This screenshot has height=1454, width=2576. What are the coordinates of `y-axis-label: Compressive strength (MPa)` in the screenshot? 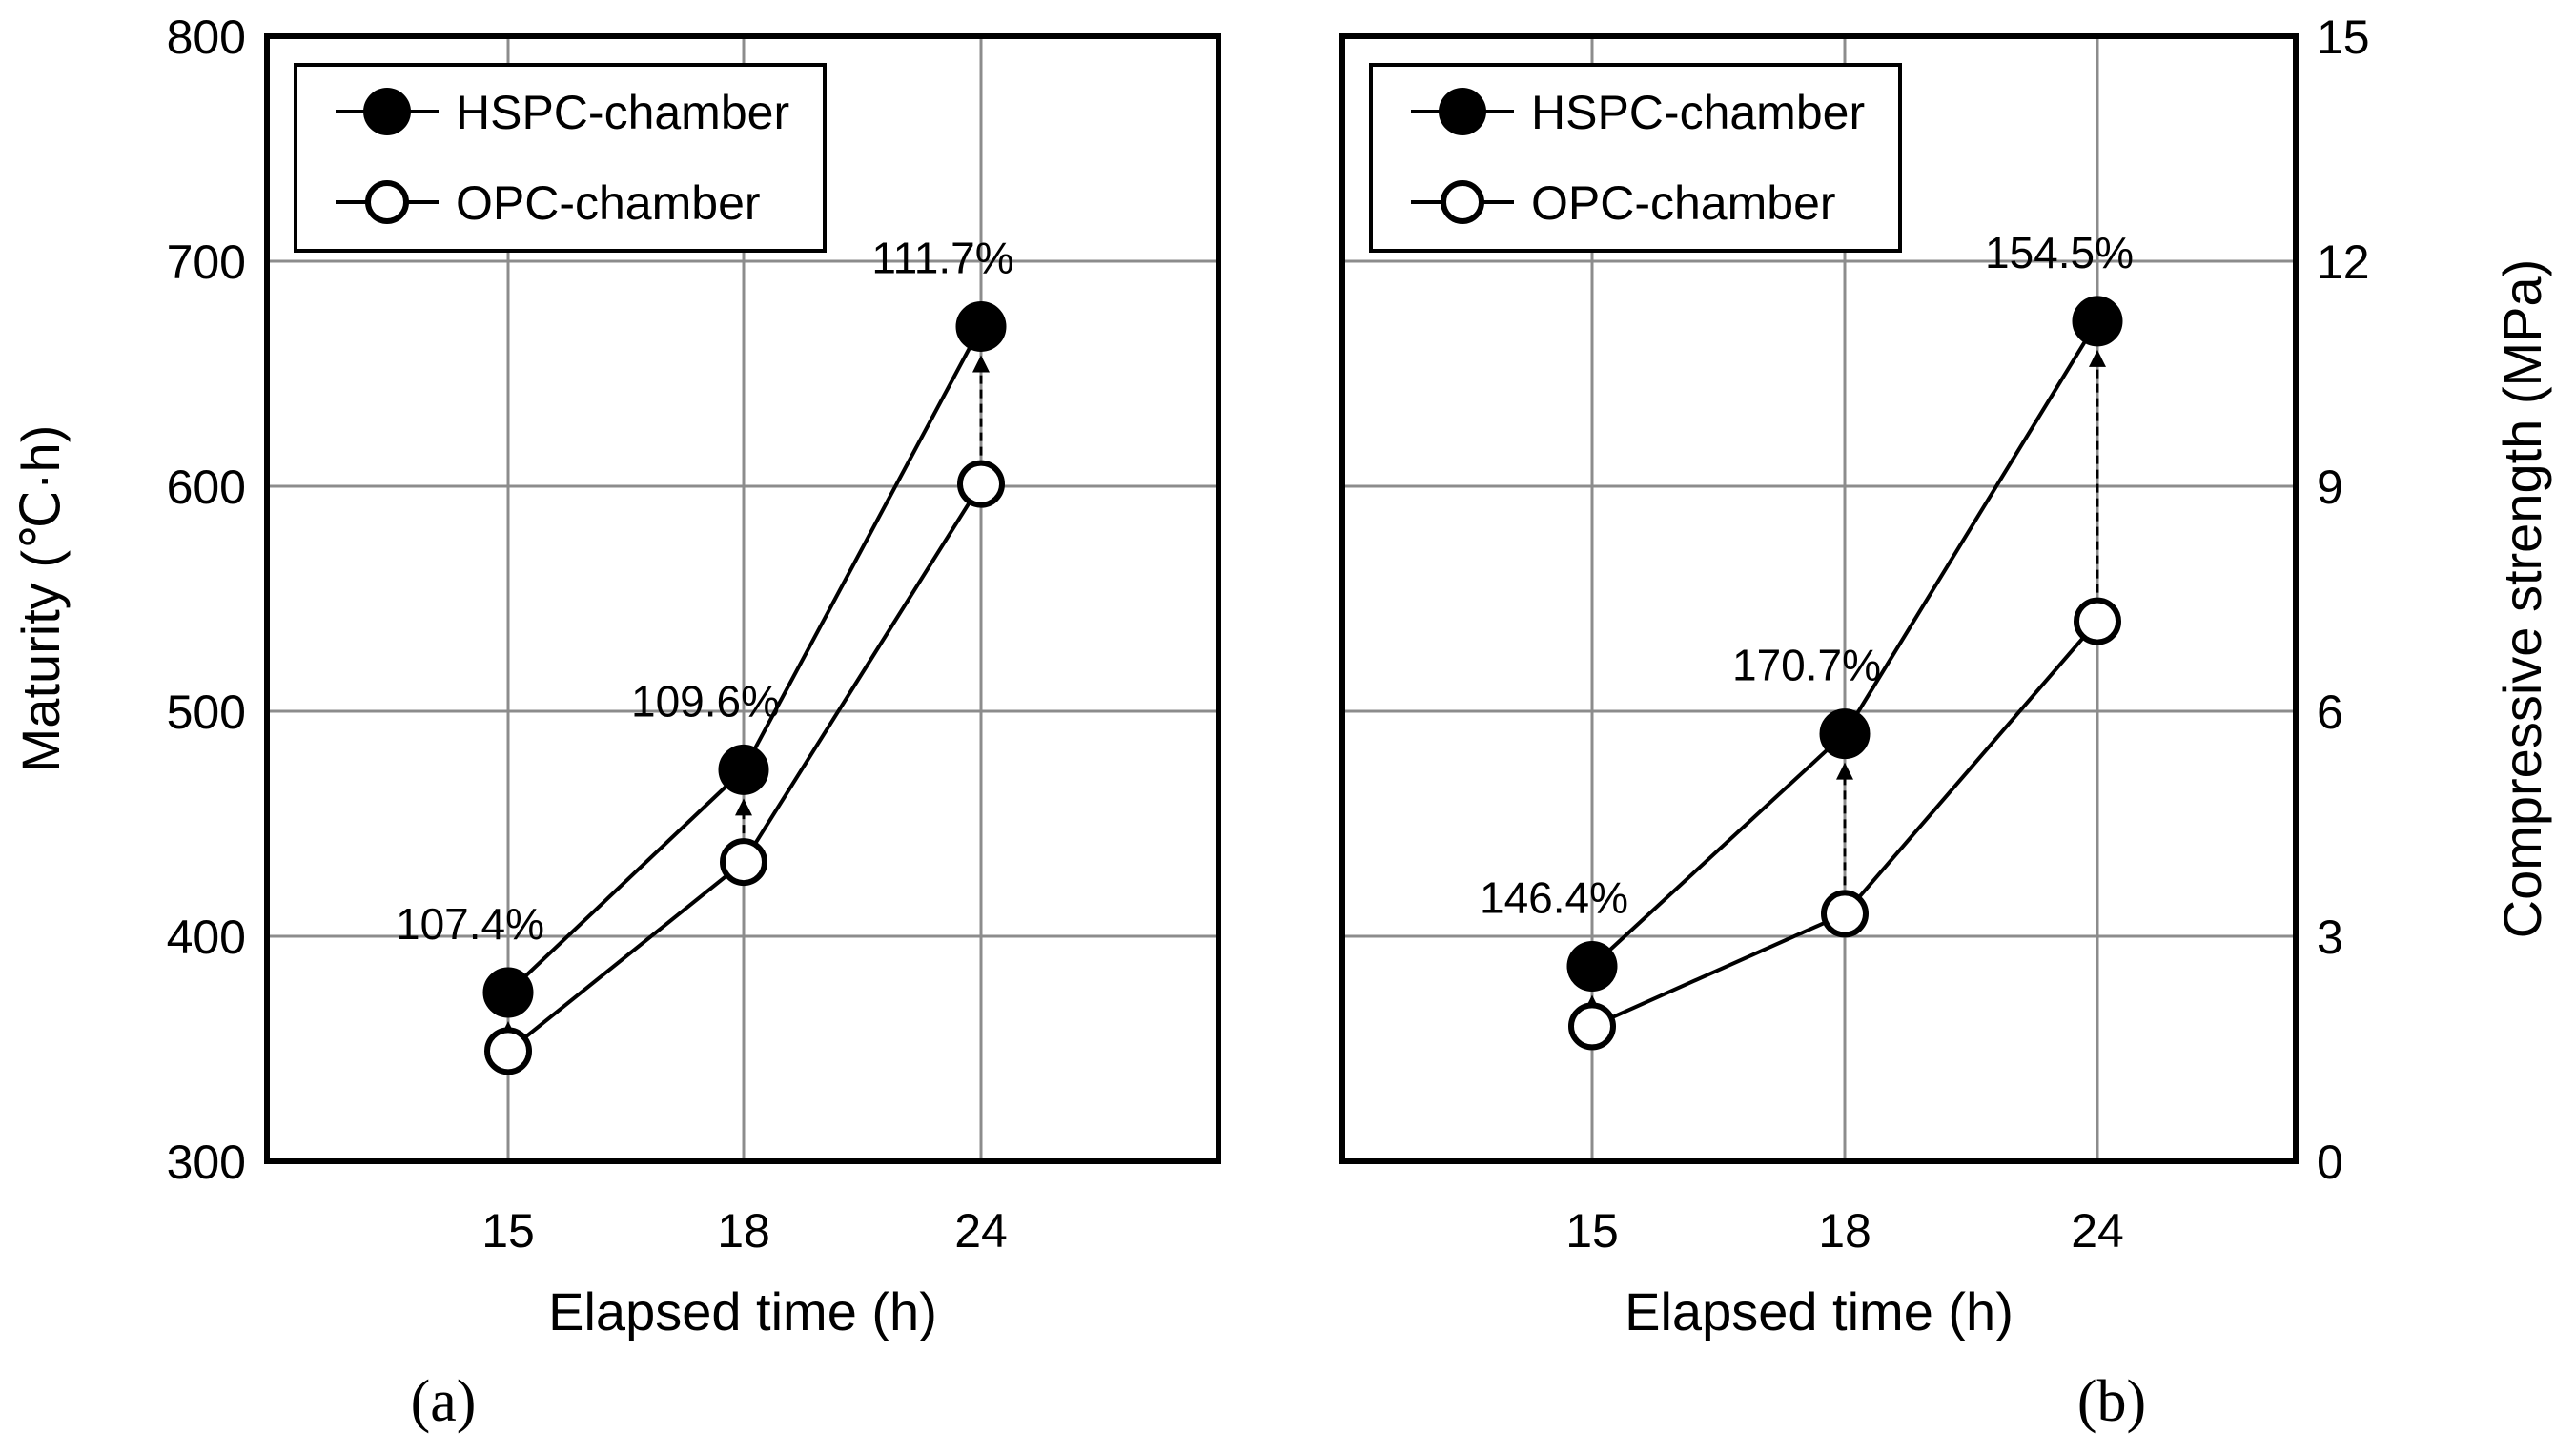 It's located at (2522, 599).